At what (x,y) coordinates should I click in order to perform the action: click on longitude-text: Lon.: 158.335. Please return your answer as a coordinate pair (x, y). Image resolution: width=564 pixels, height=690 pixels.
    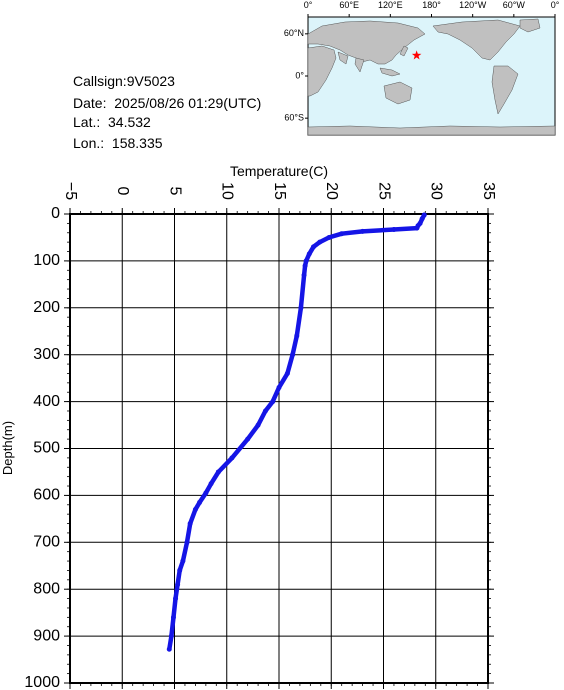
    Looking at the image, I should click on (118, 143).